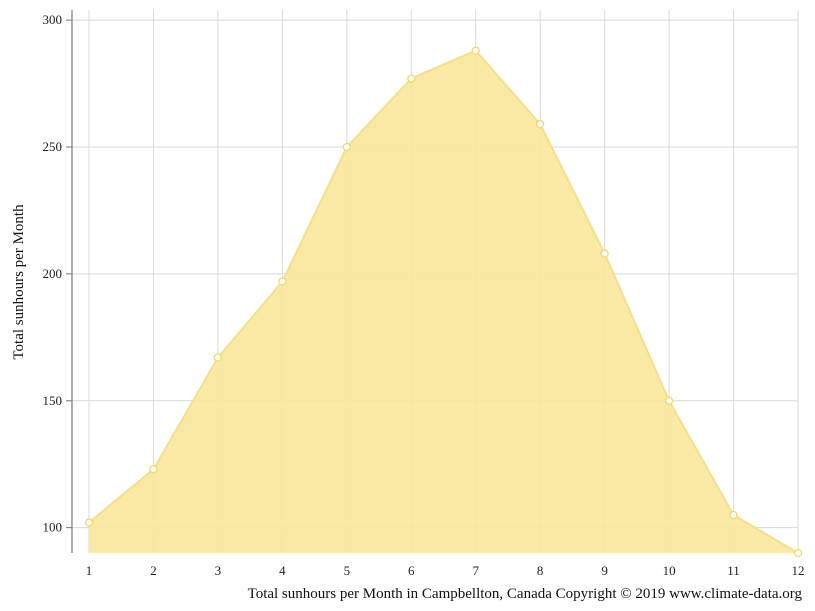 Image resolution: width=815 pixels, height=611 pixels. I want to click on y-tick-label: 250, so click(53, 146).